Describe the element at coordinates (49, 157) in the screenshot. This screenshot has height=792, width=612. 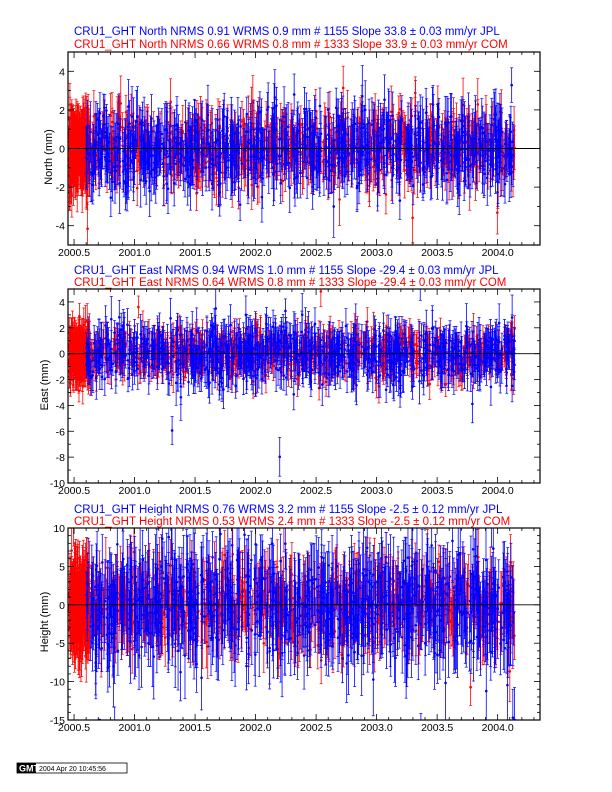
I see `panel-north-ylabel: North (mm)` at that location.